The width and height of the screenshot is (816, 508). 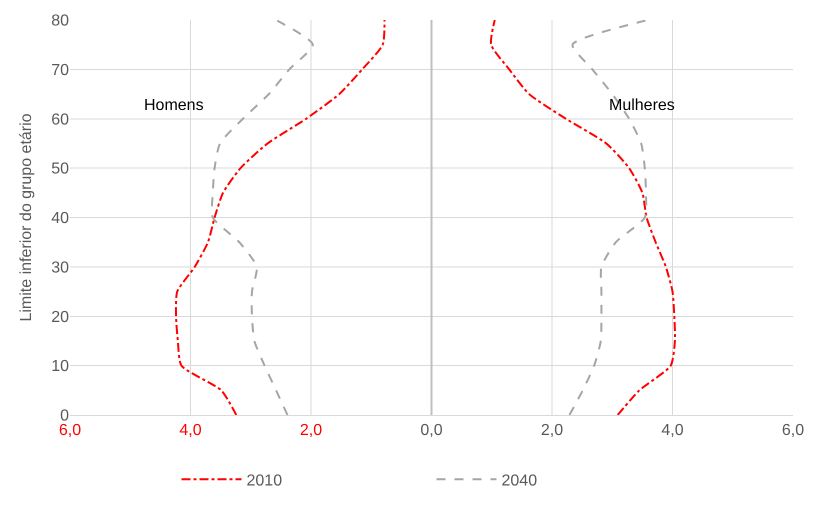 What do you see at coordinates (431, 431) in the screenshot?
I see `x-tick-label: 0,0` at bounding box center [431, 431].